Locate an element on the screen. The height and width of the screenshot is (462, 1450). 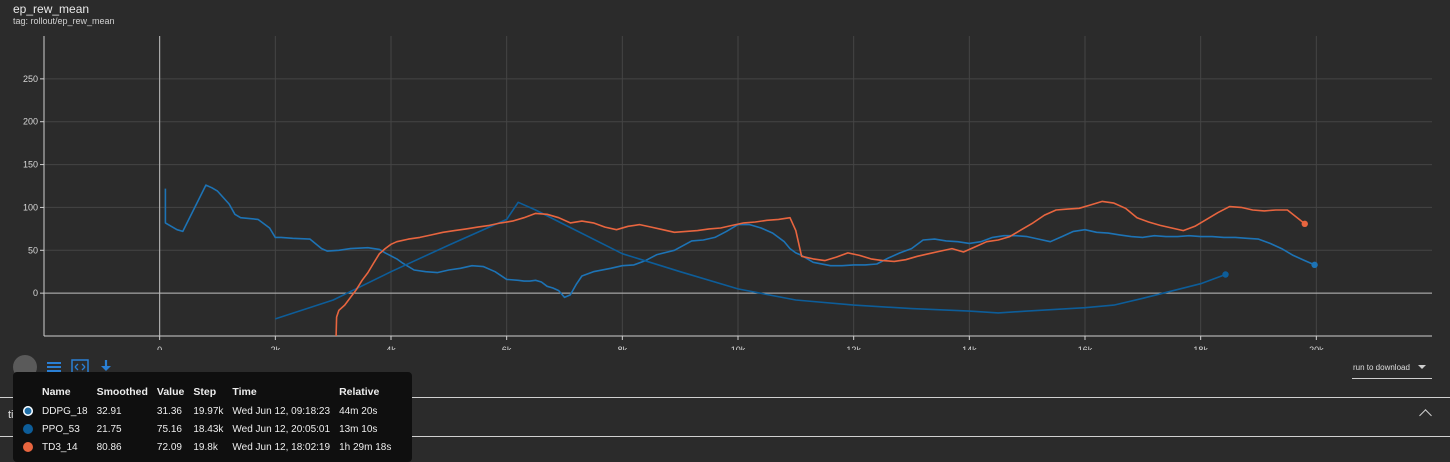
x-tick-label: 12k is located at coordinates (853, 347).